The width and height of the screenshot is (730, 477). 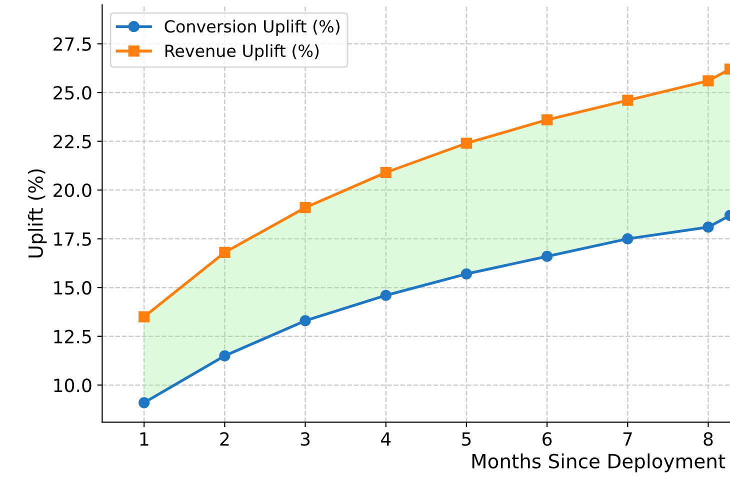 What do you see at coordinates (73, 93) in the screenshot?
I see `y-tick-label: 25.0` at bounding box center [73, 93].